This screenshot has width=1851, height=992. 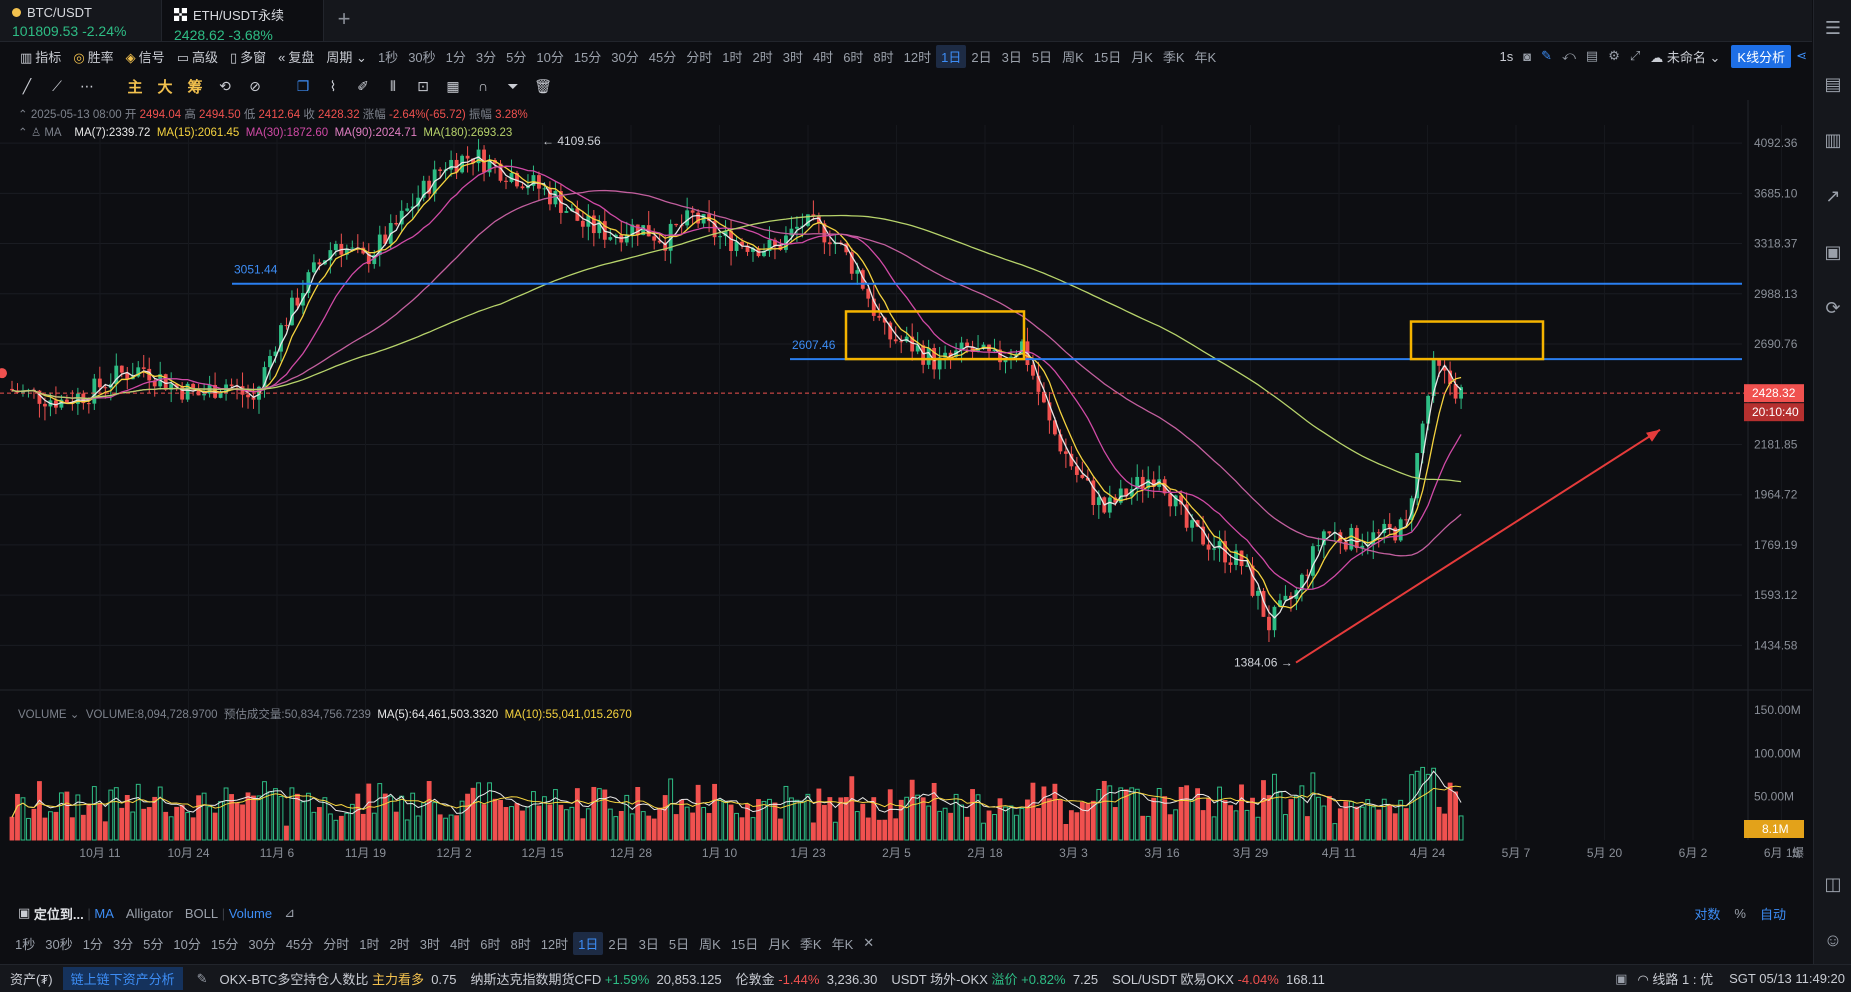 What do you see at coordinates (453, 85) in the screenshot?
I see `note-icon: ▦` at bounding box center [453, 85].